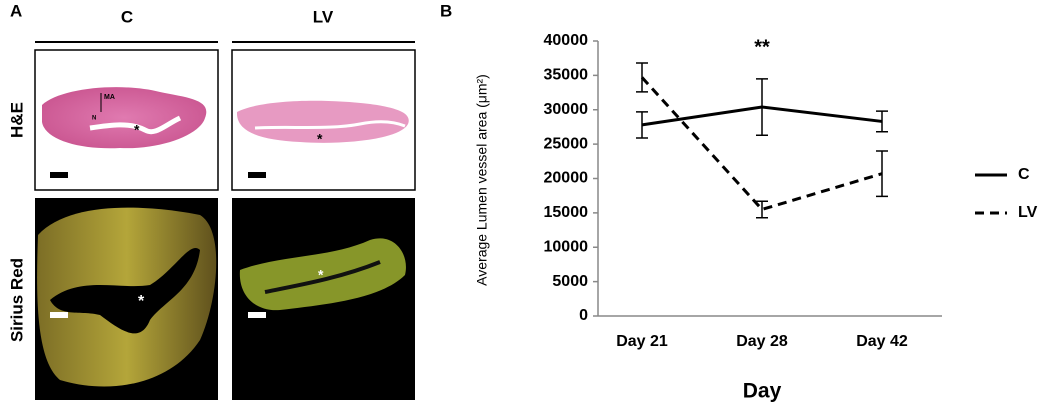 This screenshot has width=1050, height=416. Describe the element at coordinates (642, 341) in the screenshot. I see `x-tick-label: Day 21` at that location.